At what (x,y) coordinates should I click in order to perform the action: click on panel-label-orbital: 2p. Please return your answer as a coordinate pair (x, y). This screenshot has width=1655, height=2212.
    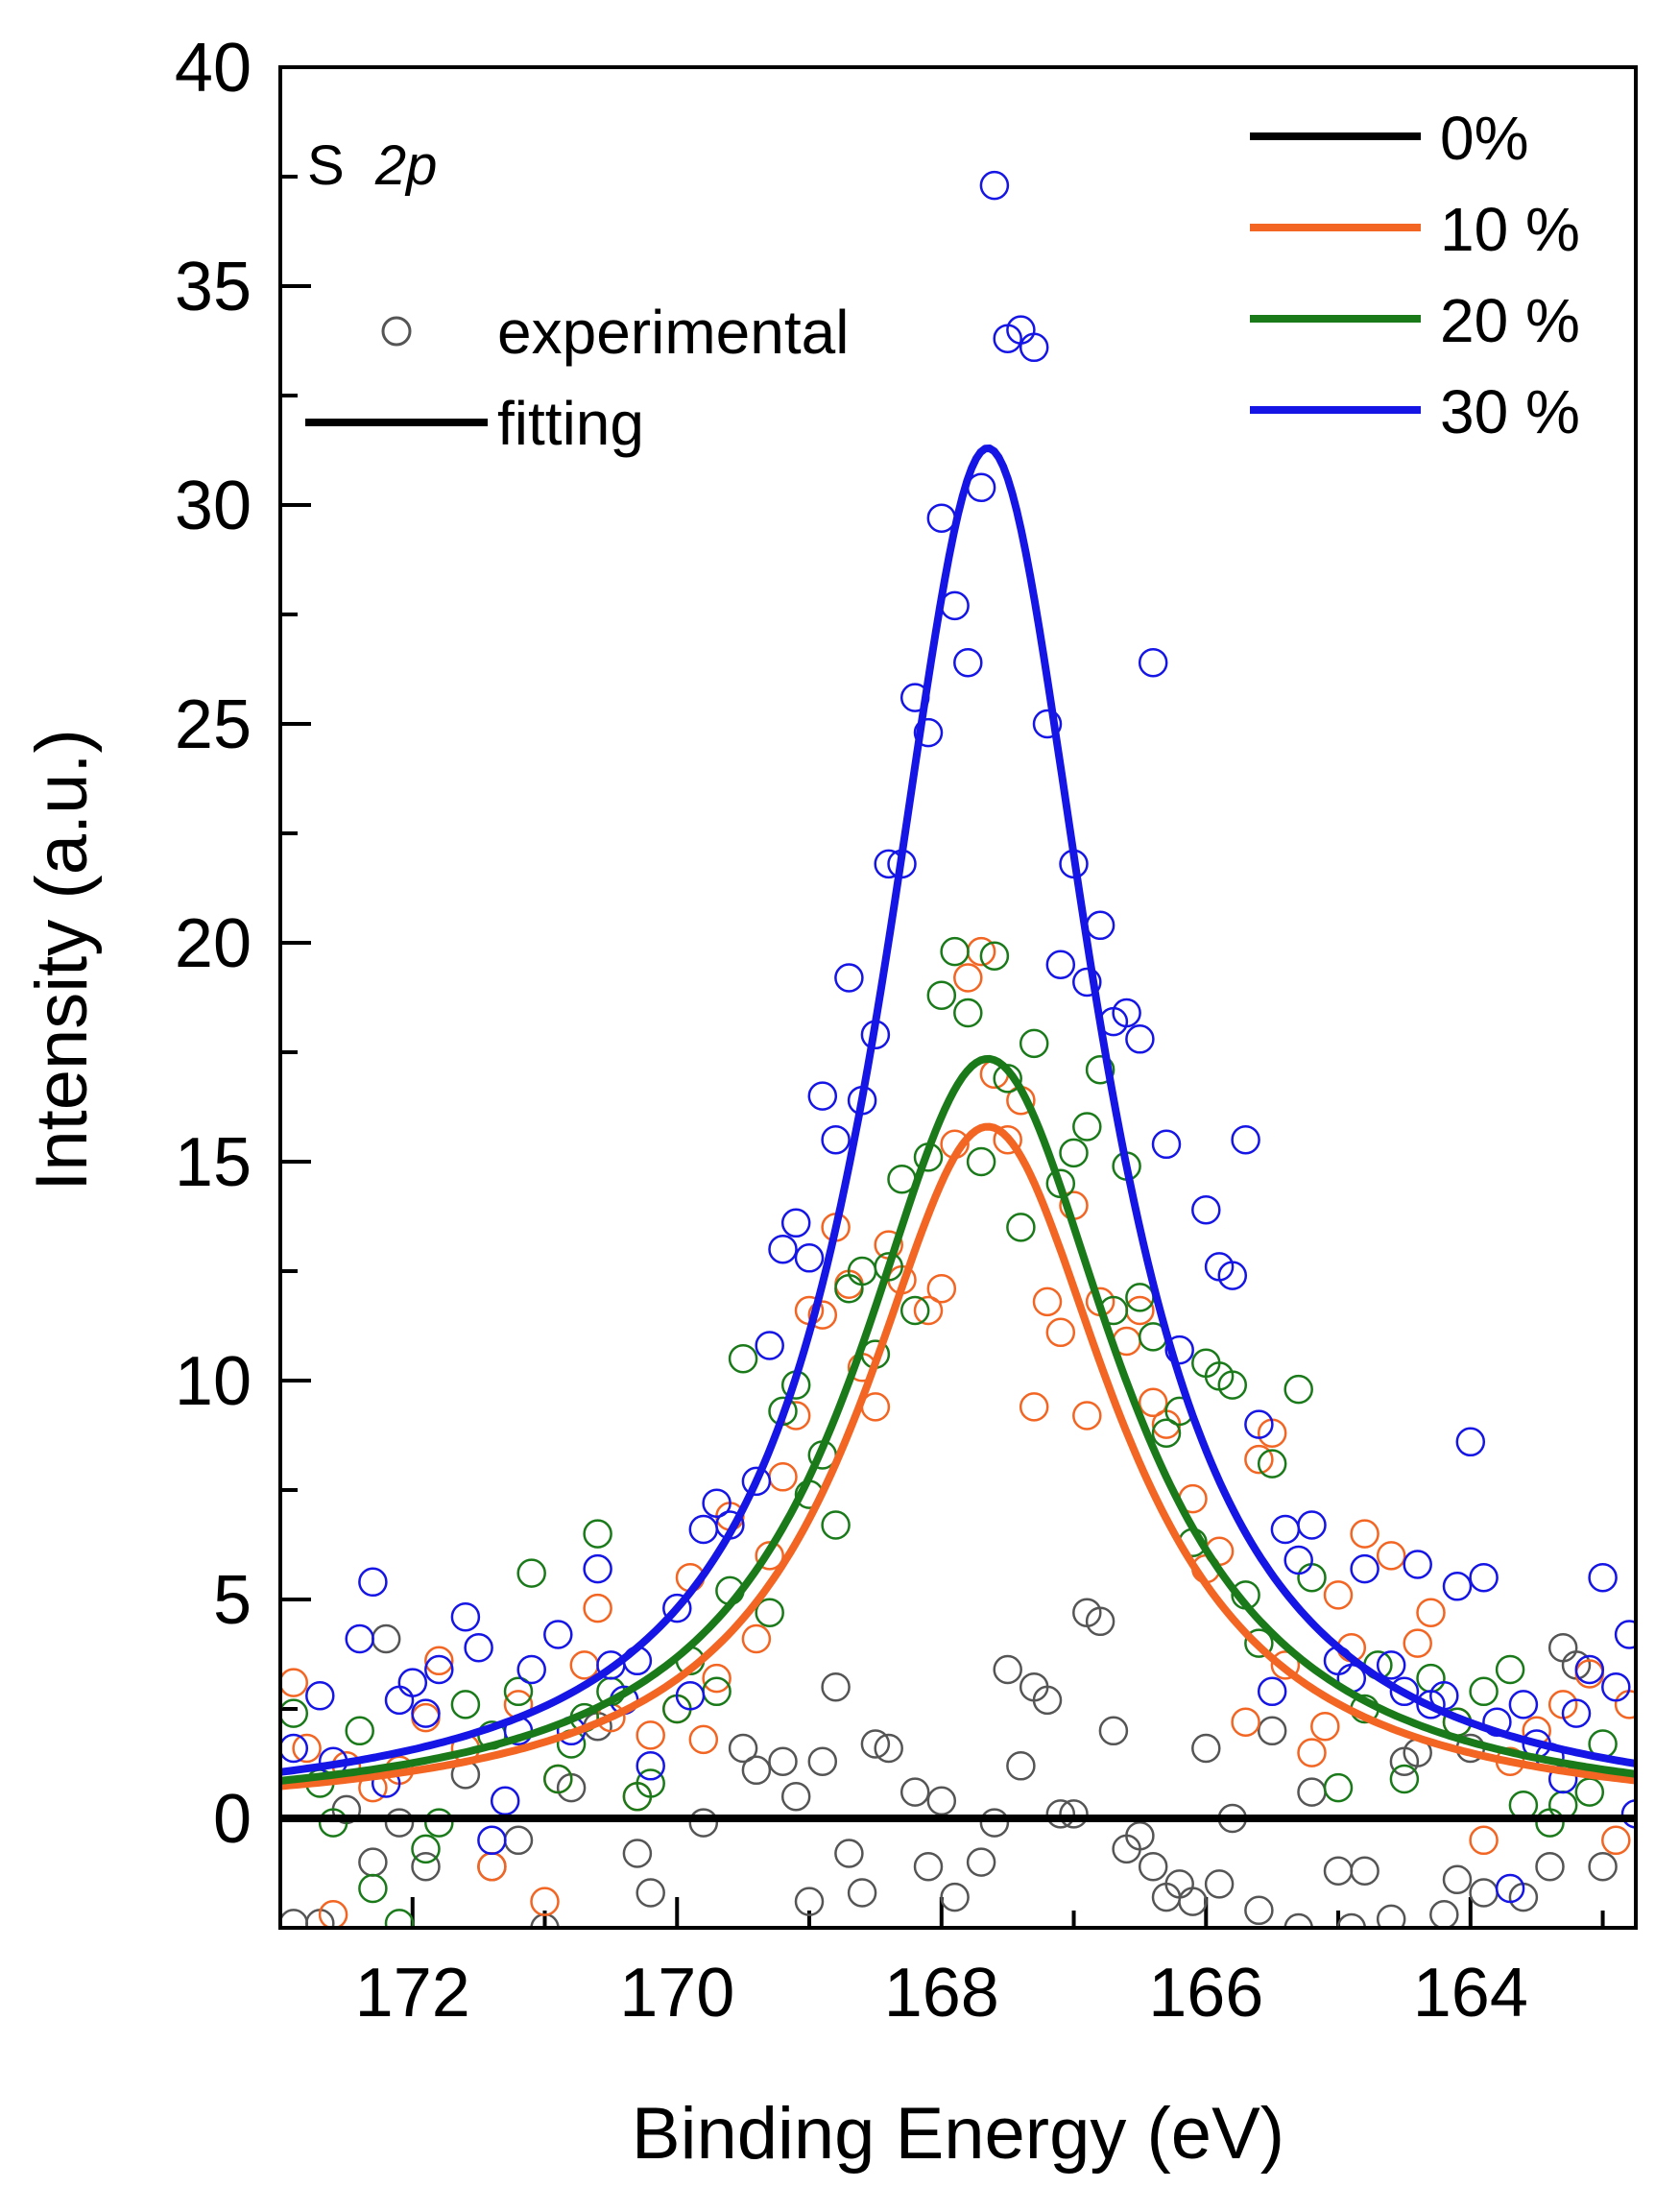
    Looking at the image, I should click on (406, 165).